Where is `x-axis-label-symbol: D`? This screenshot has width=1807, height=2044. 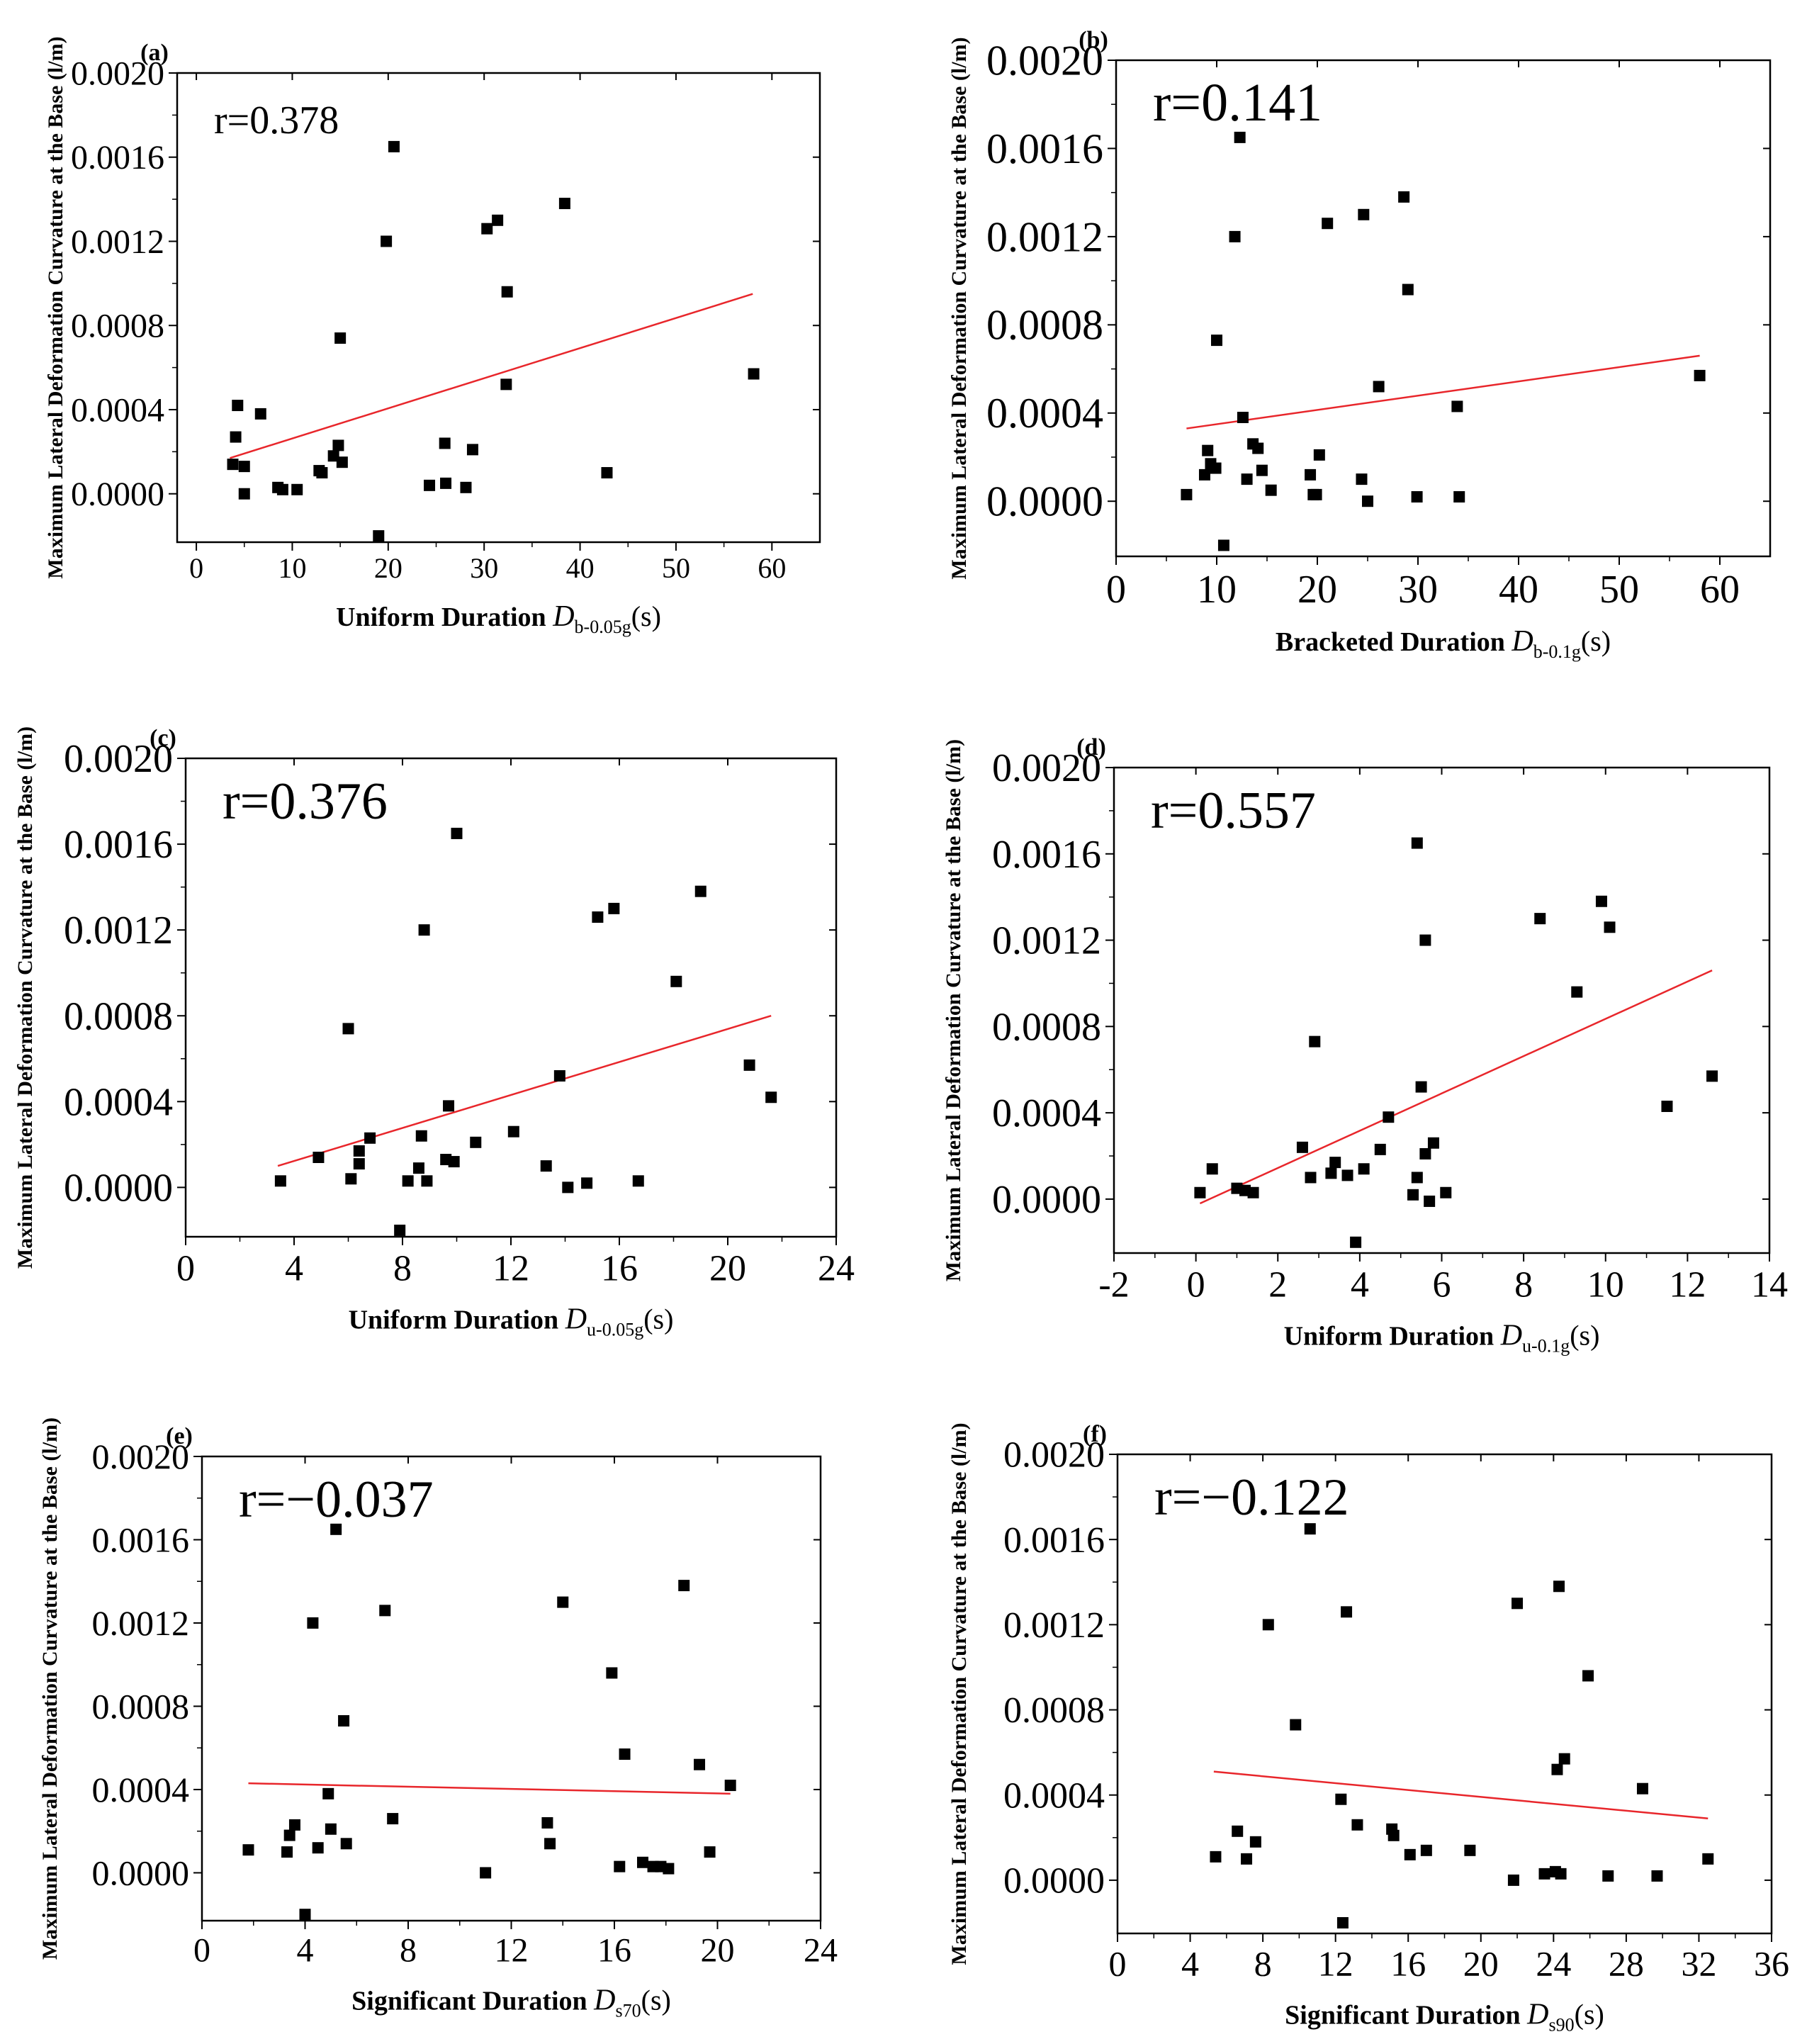
x-axis-label-symbol: D is located at coordinates (563, 616).